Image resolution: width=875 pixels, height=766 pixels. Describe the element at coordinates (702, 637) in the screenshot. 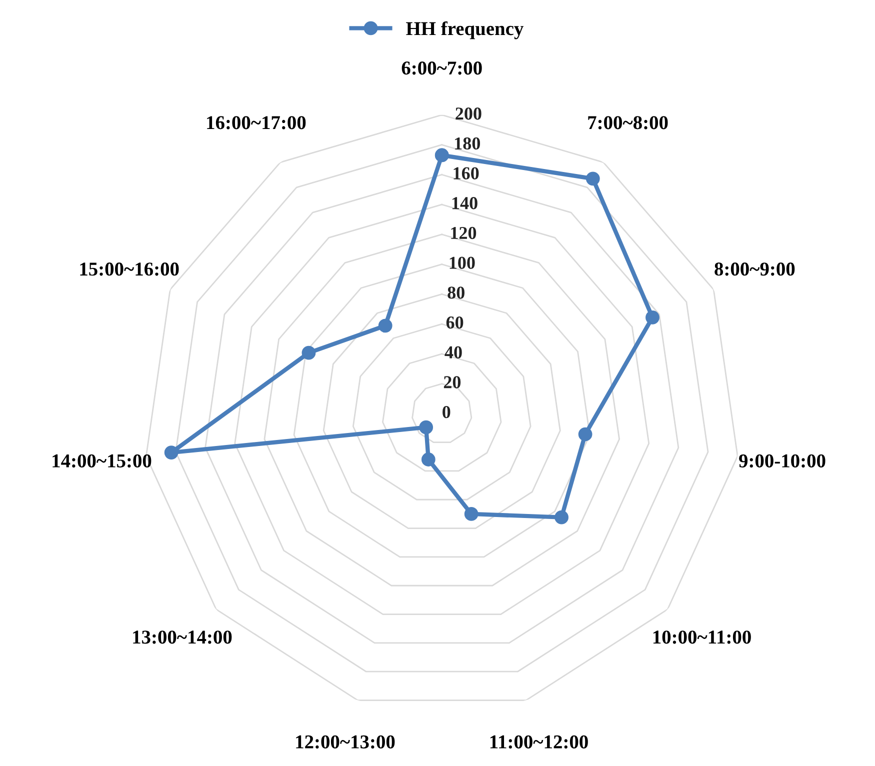

I see `spoke-label: 10:00~11:00` at that location.